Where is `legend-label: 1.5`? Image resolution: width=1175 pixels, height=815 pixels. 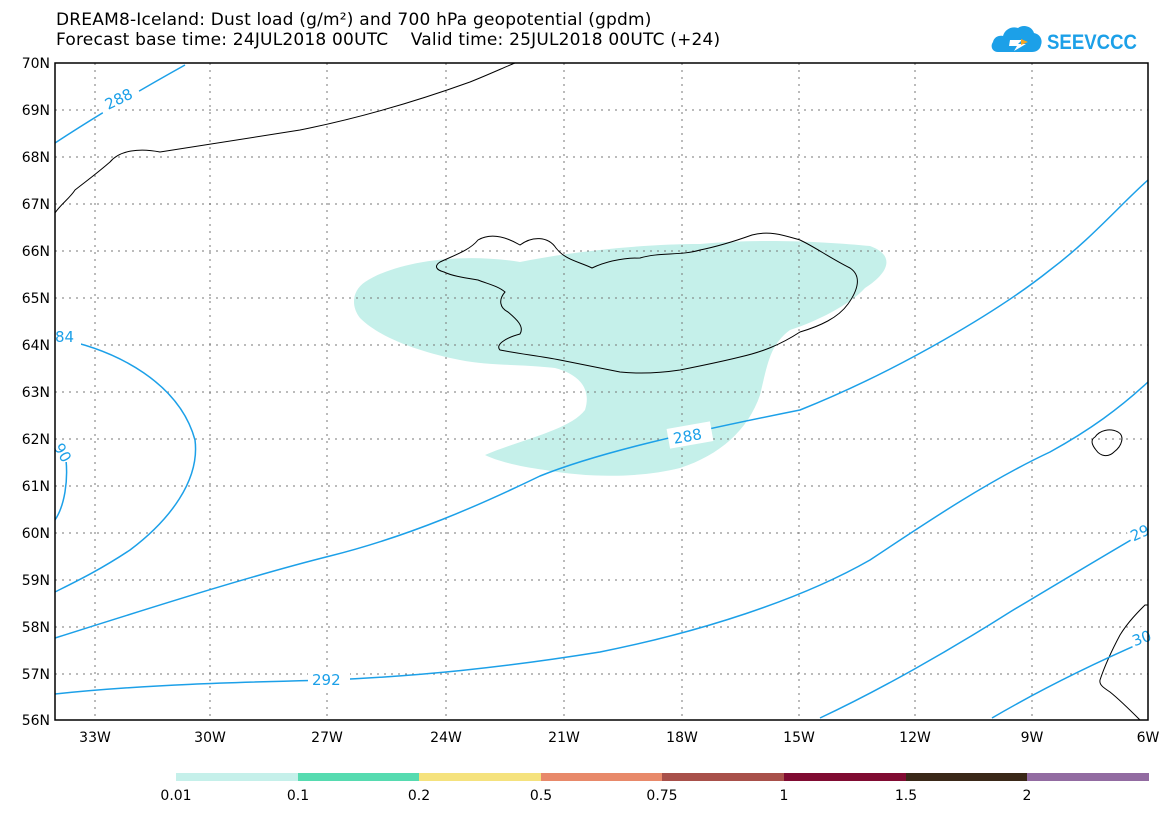 legend-label: 1.5 is located at coordinates (906, 796).